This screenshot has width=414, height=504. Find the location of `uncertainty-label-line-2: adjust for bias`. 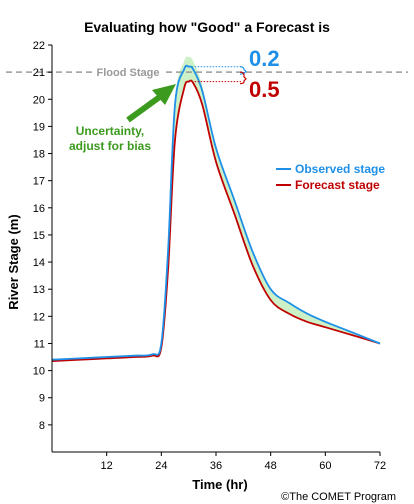

uncertainty-label-line-2: adjust for bias is located at coordinates (110, 146).